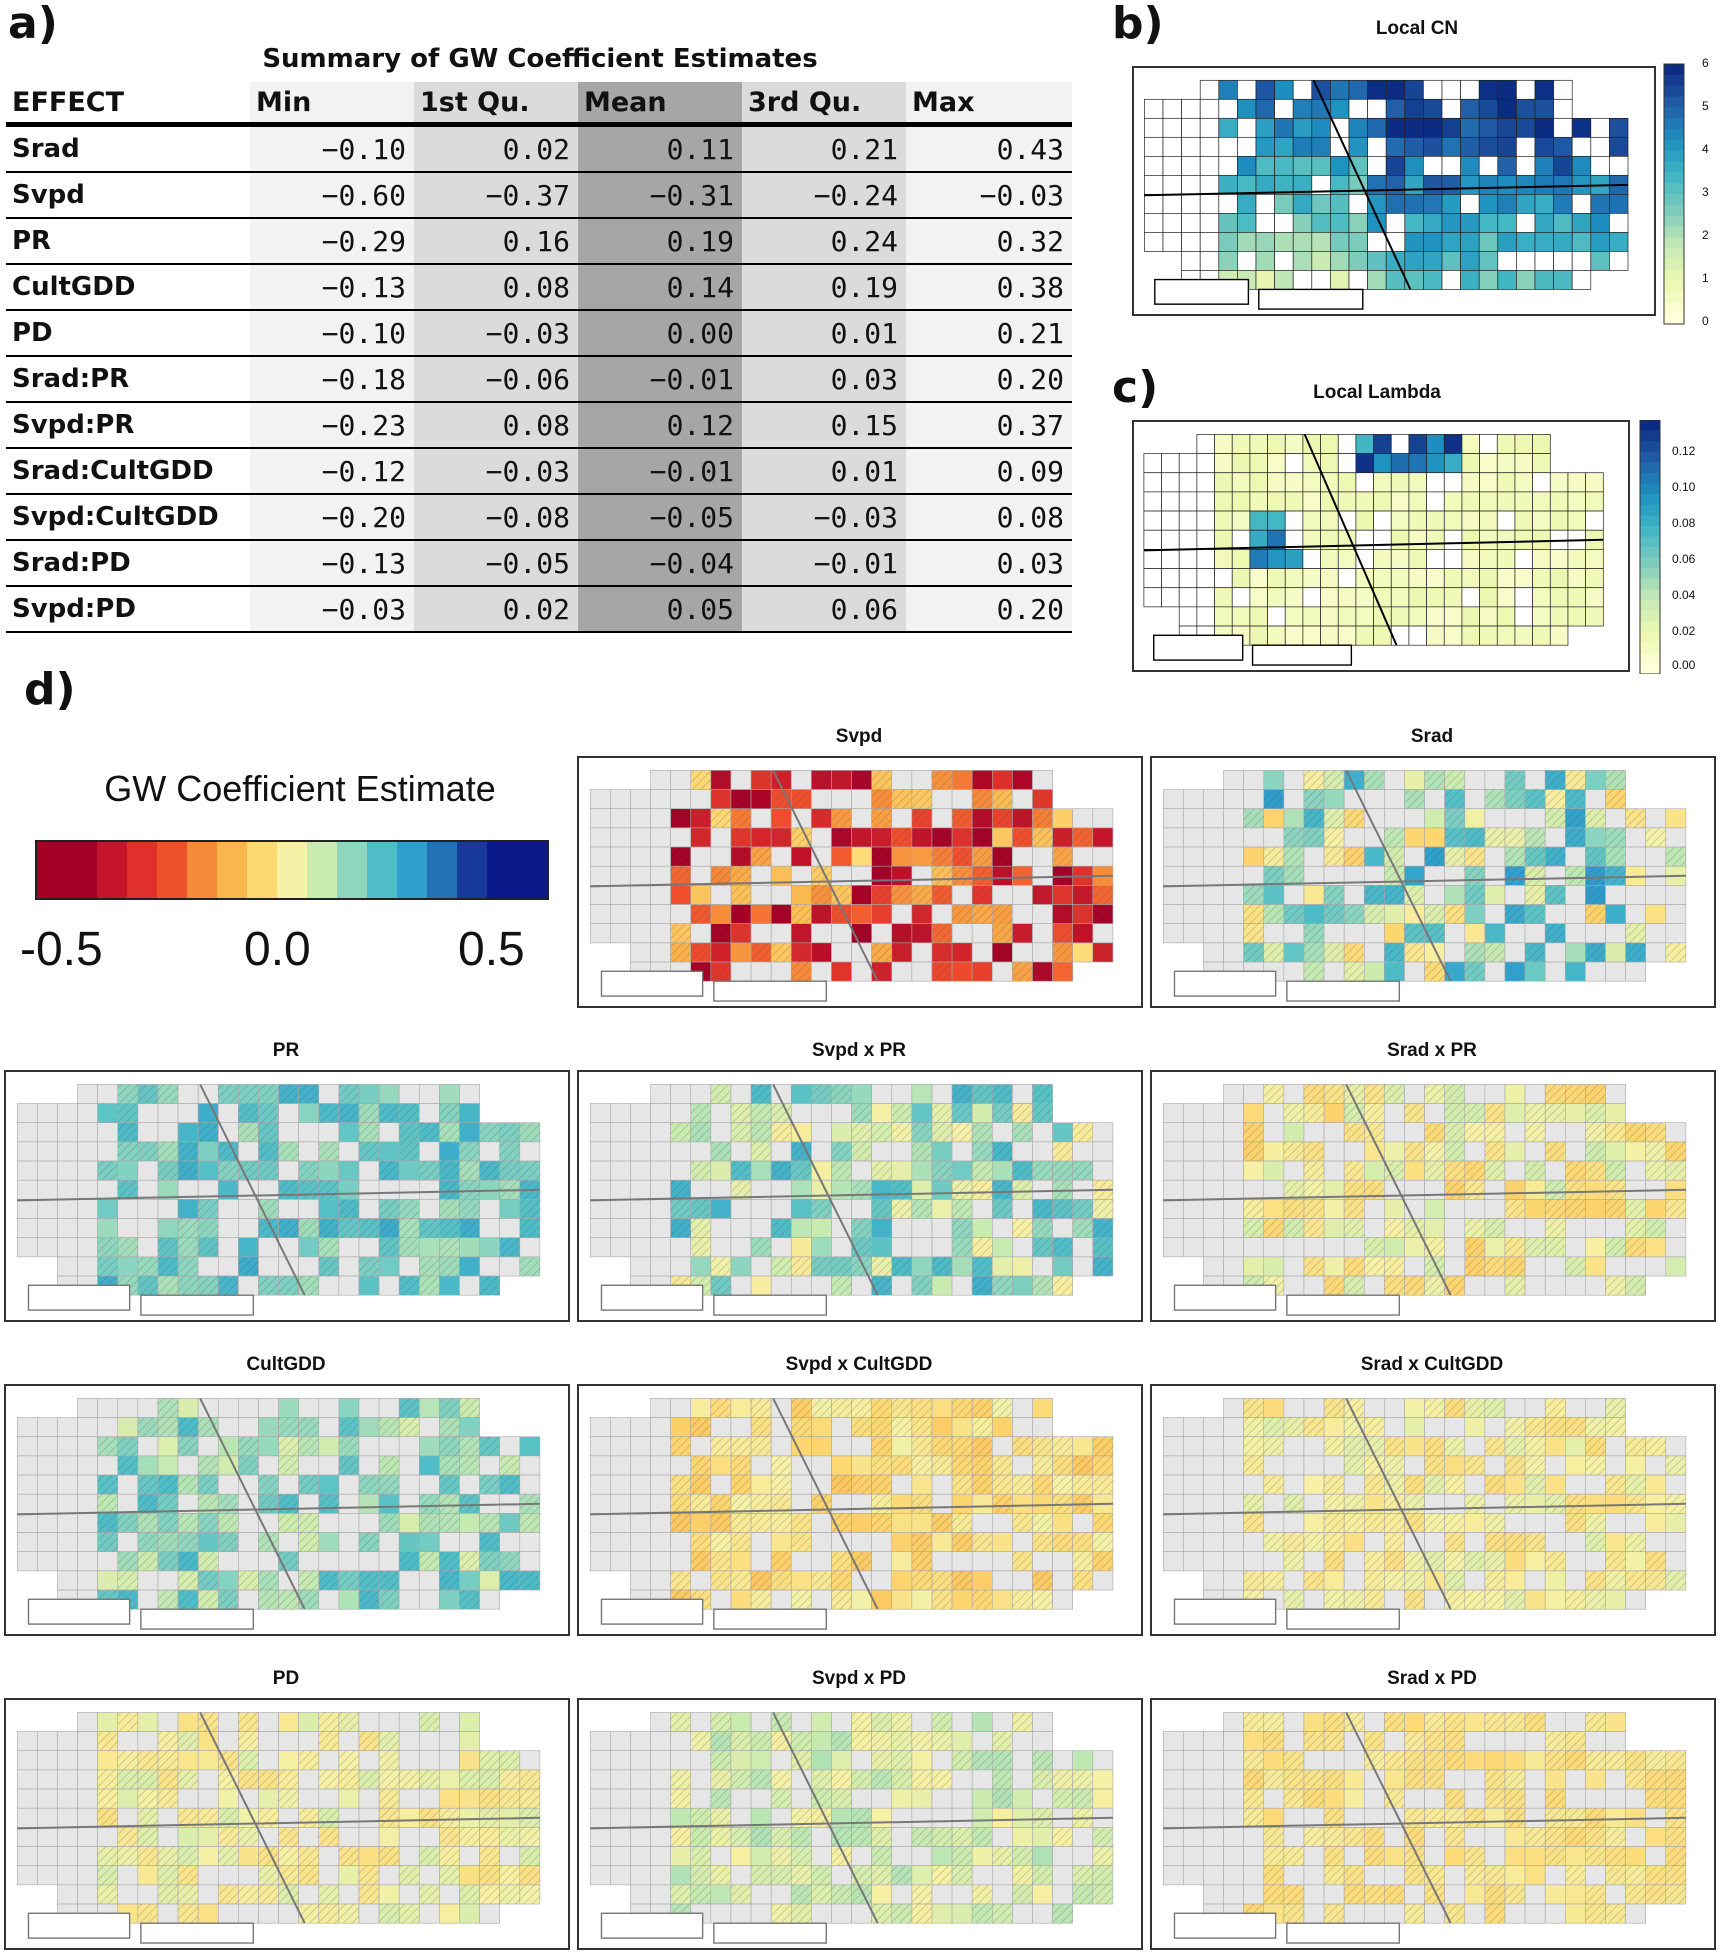  What do you see at coordinates (292, 870) in the screenshot?
I see `legend-colorbar` at bounding box center [292, 870].